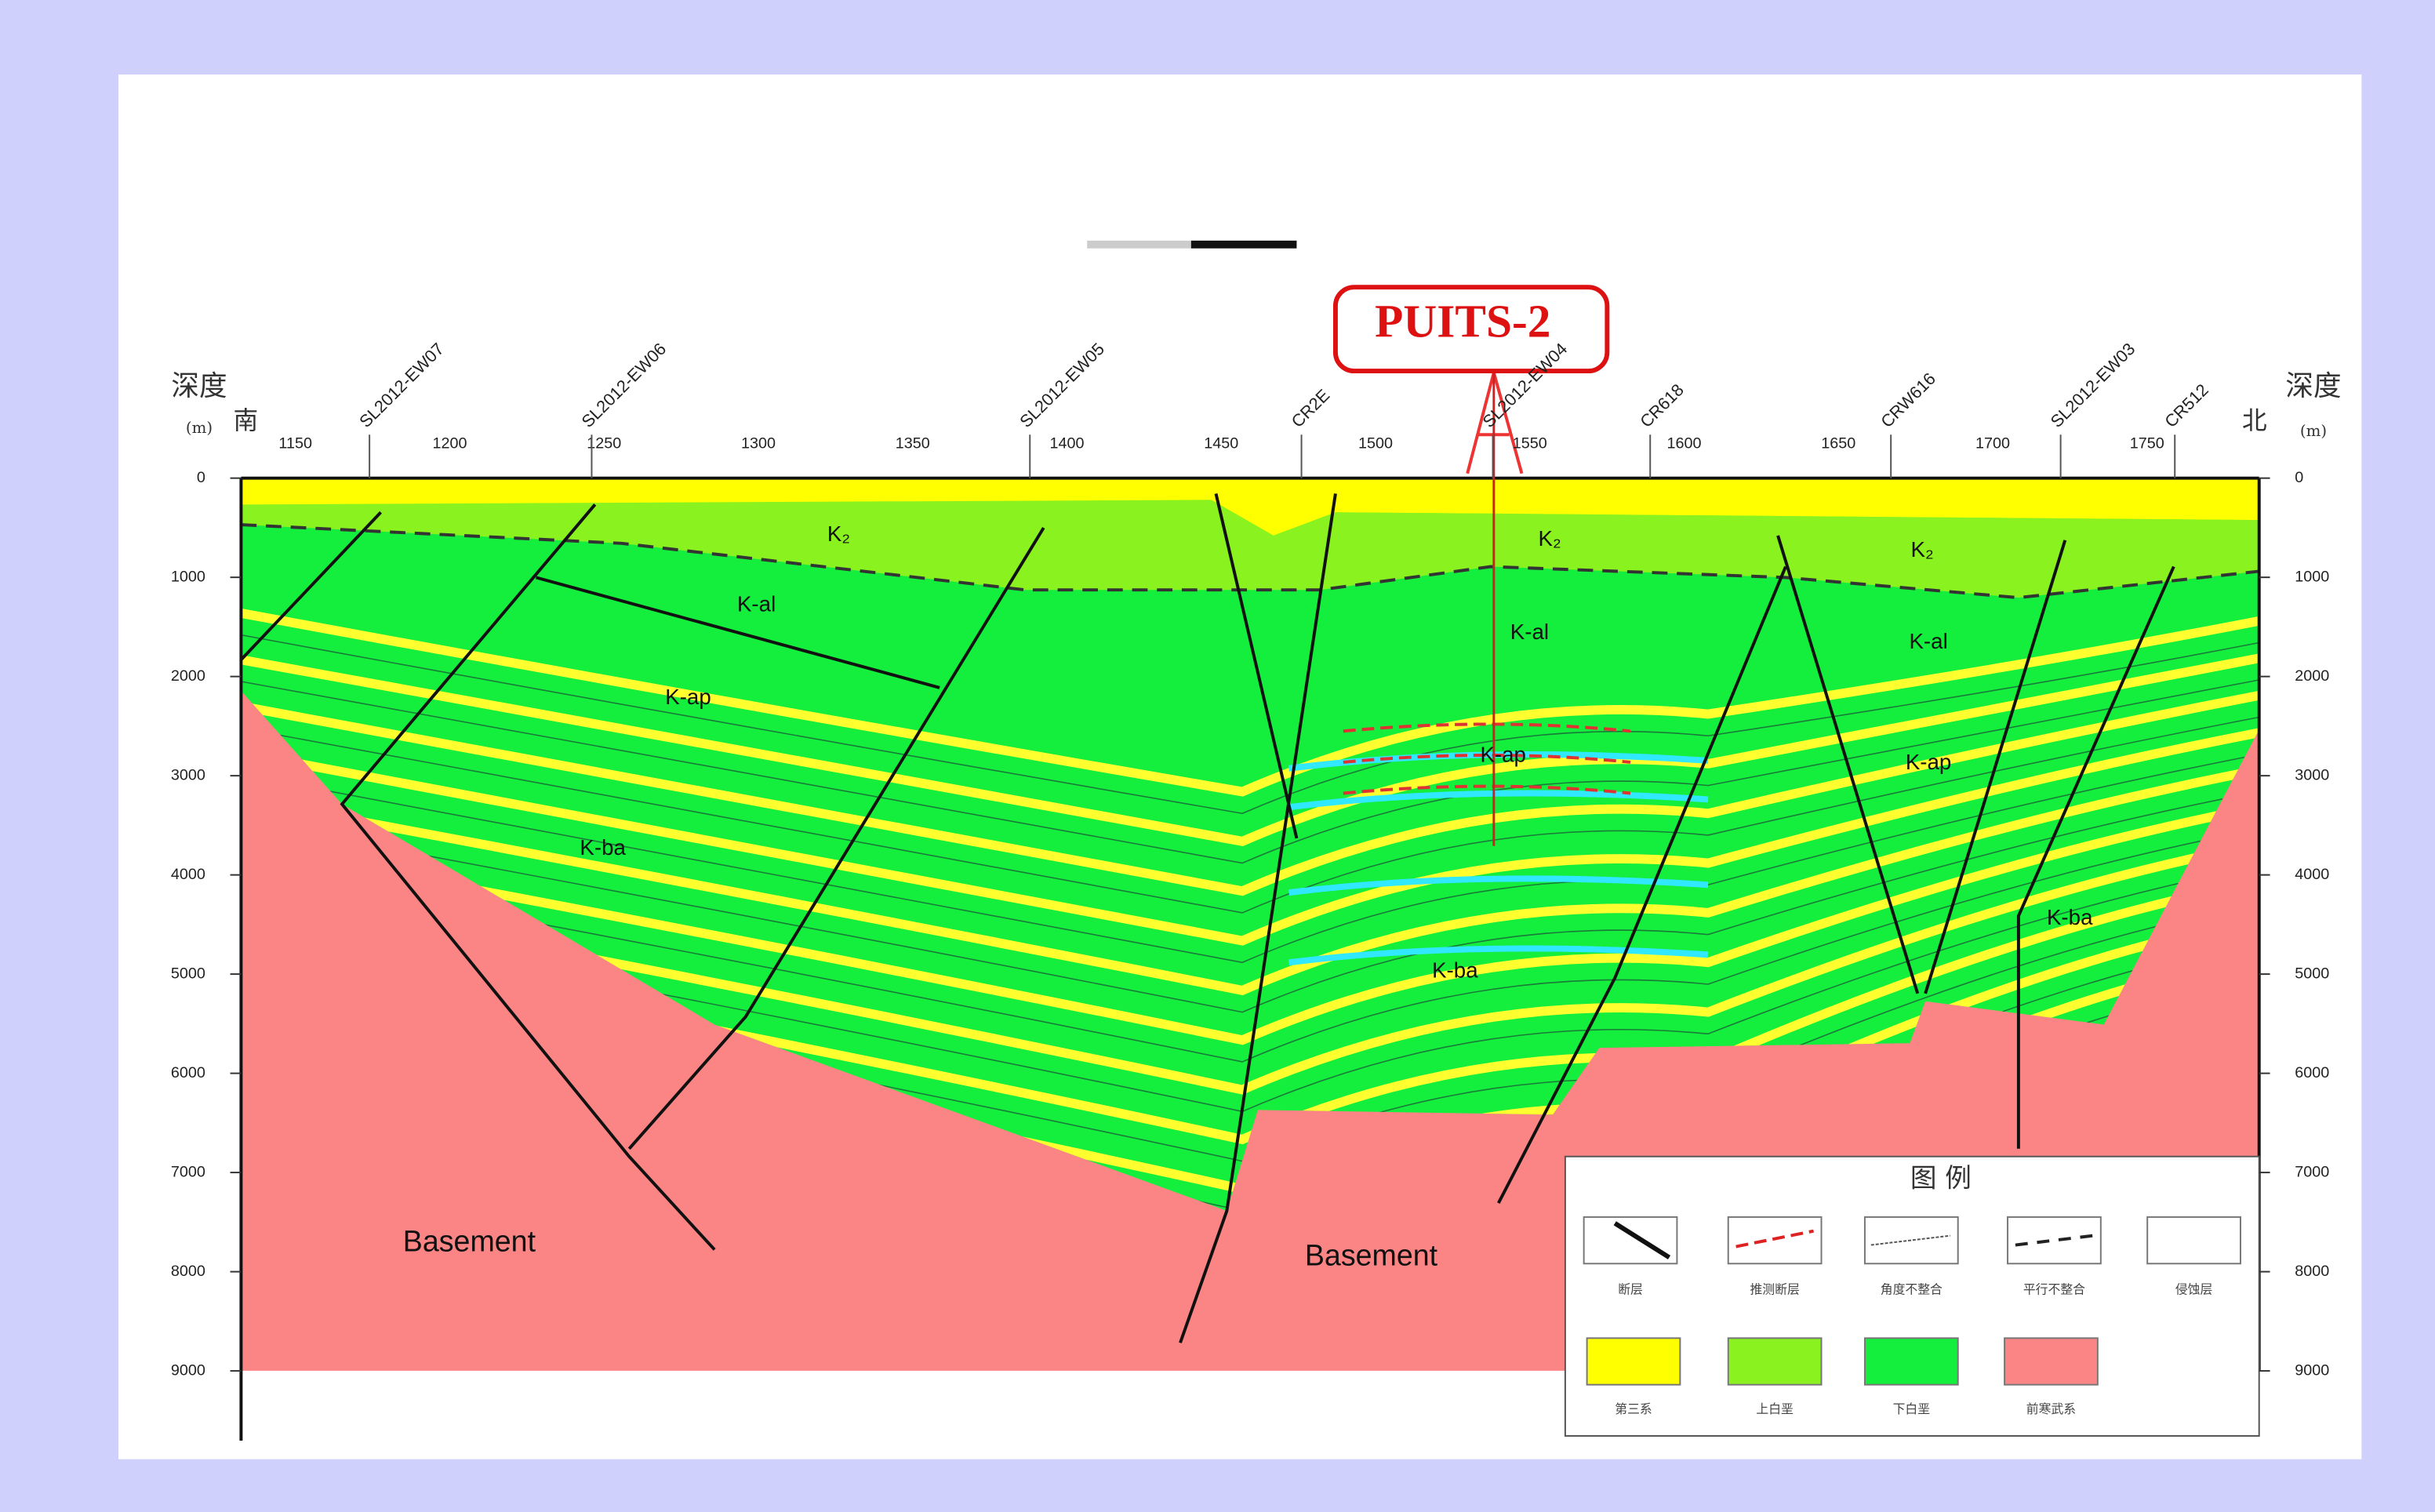  What do you see at coordinates (1838, 443) in the screenshot?
I see `x-tick-label: 1650` at bounding box center [1838, 443].